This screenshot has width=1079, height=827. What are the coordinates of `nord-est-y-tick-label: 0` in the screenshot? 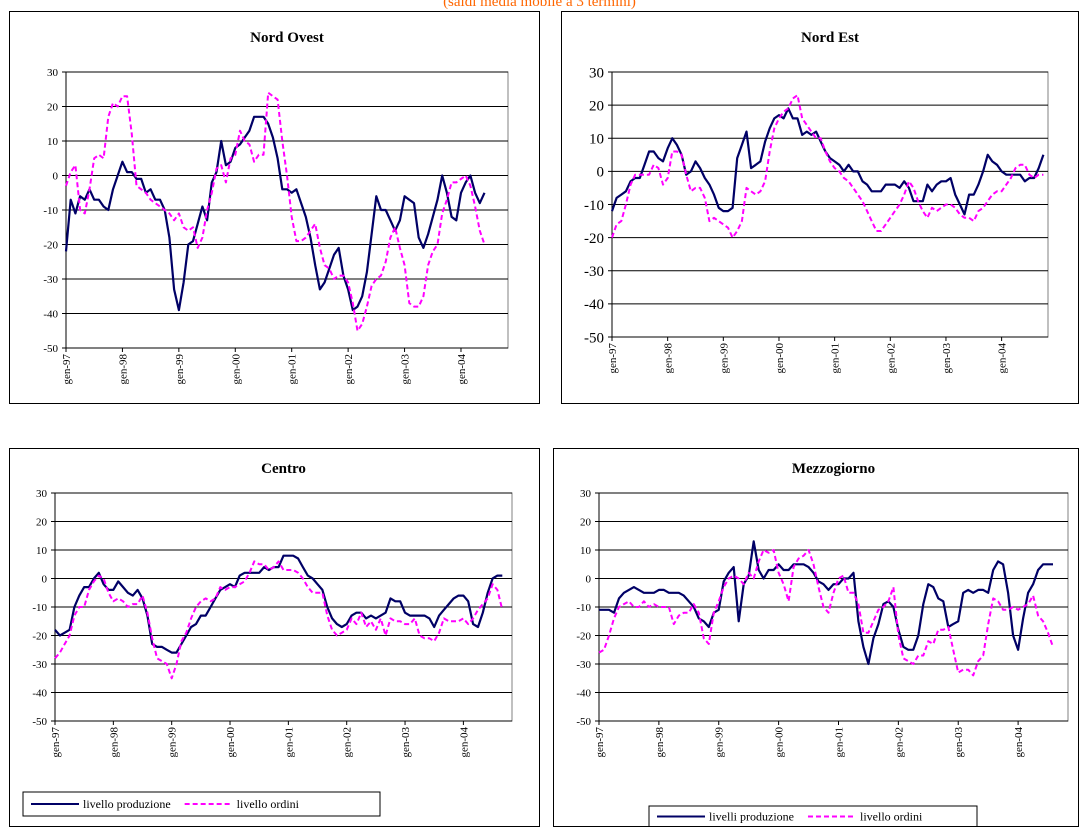 It's located at (601, 173).